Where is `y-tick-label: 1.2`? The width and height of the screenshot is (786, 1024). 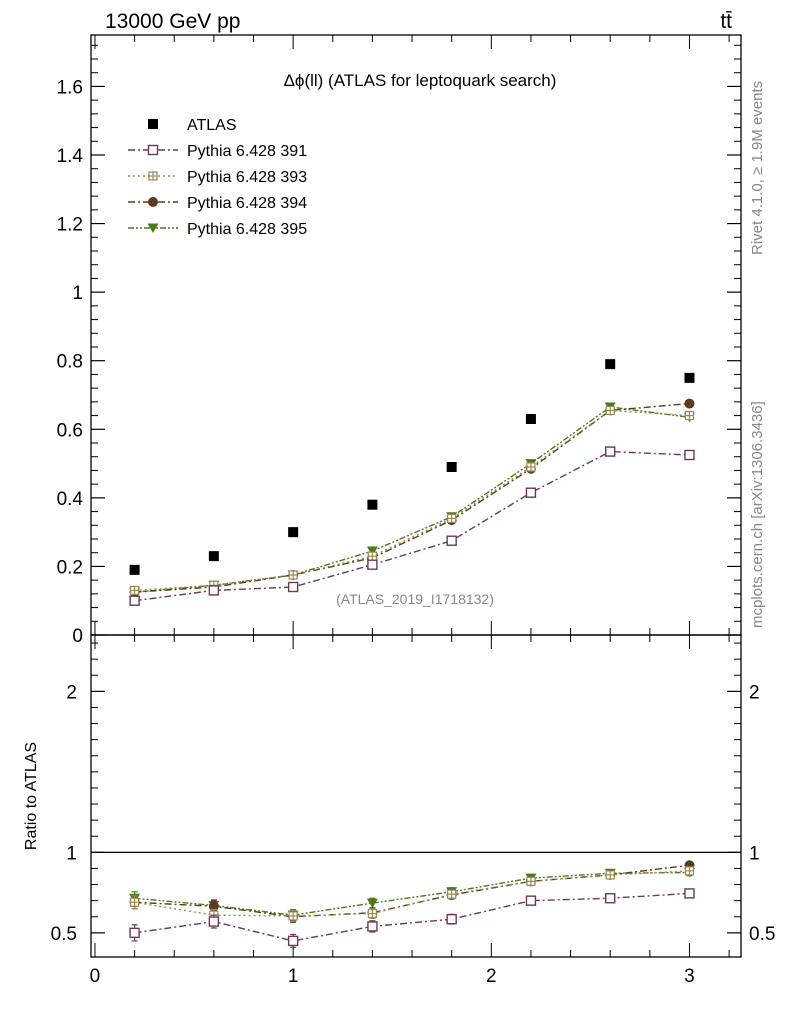
y-tick-label: 1.2 is located at coordinates (70, 225).